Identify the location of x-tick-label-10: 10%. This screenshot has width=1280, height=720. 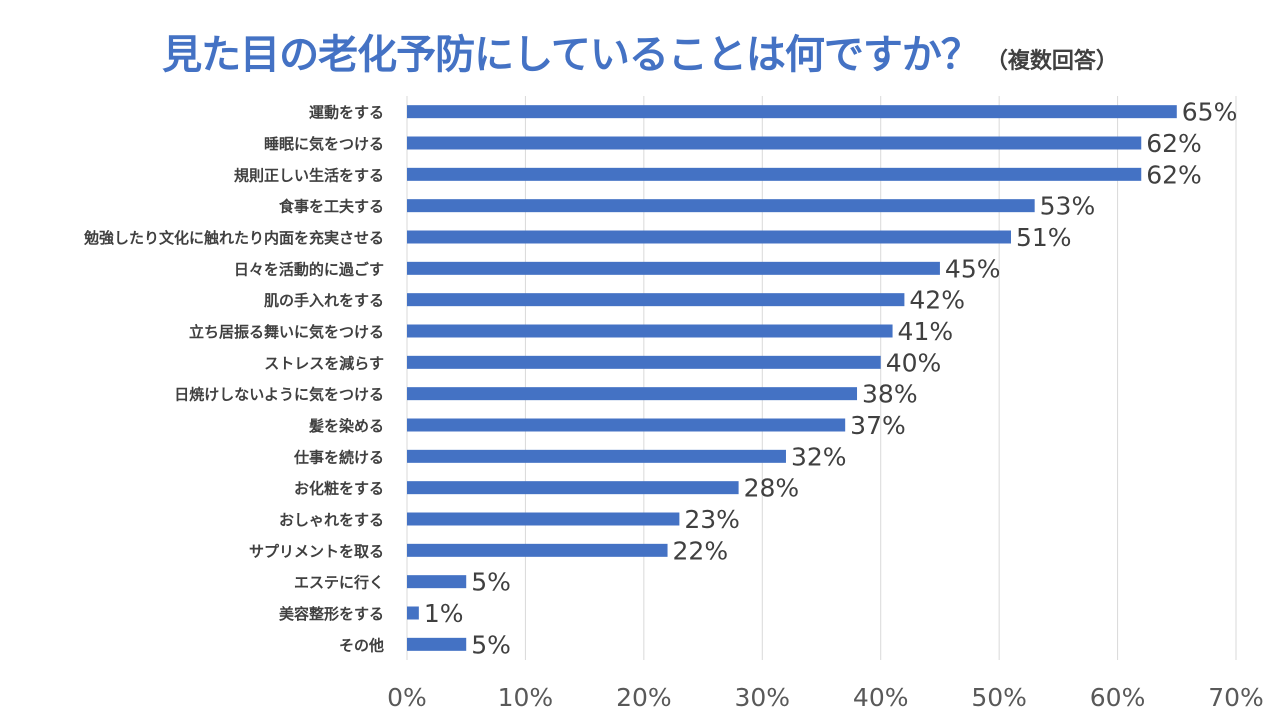
(526, 697).